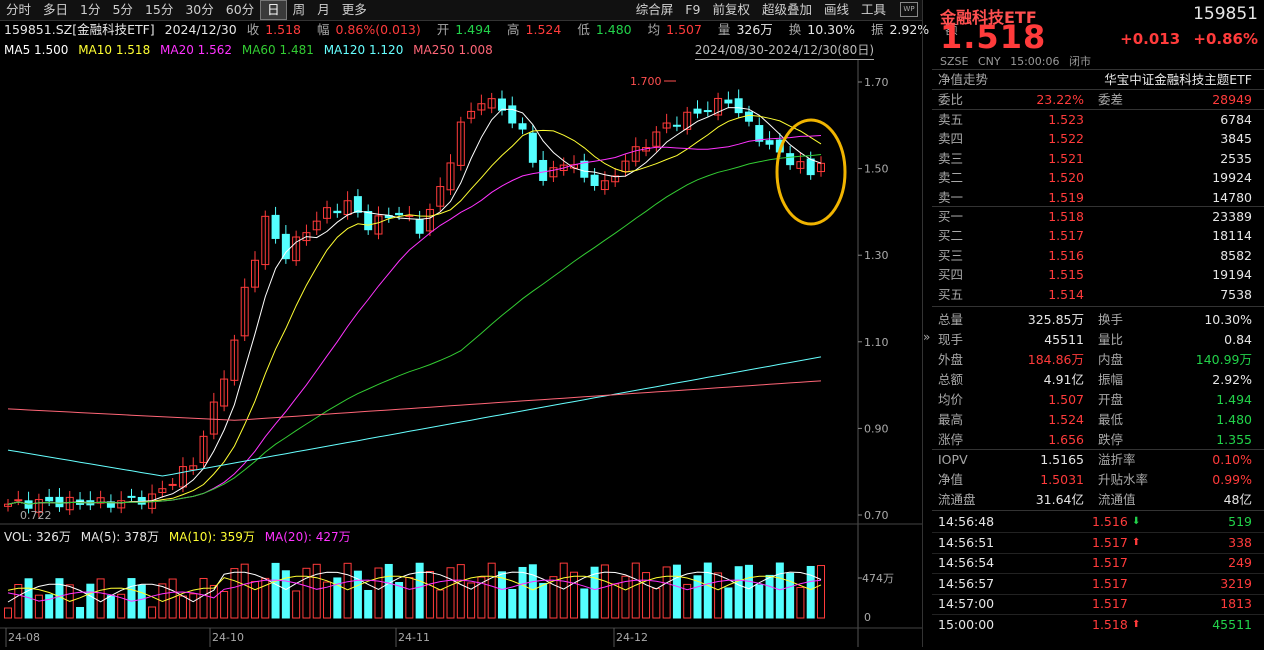  Describe the element at coordinates (1240, 542) in the screenshot. I see `tick-volume: 338` at that location.